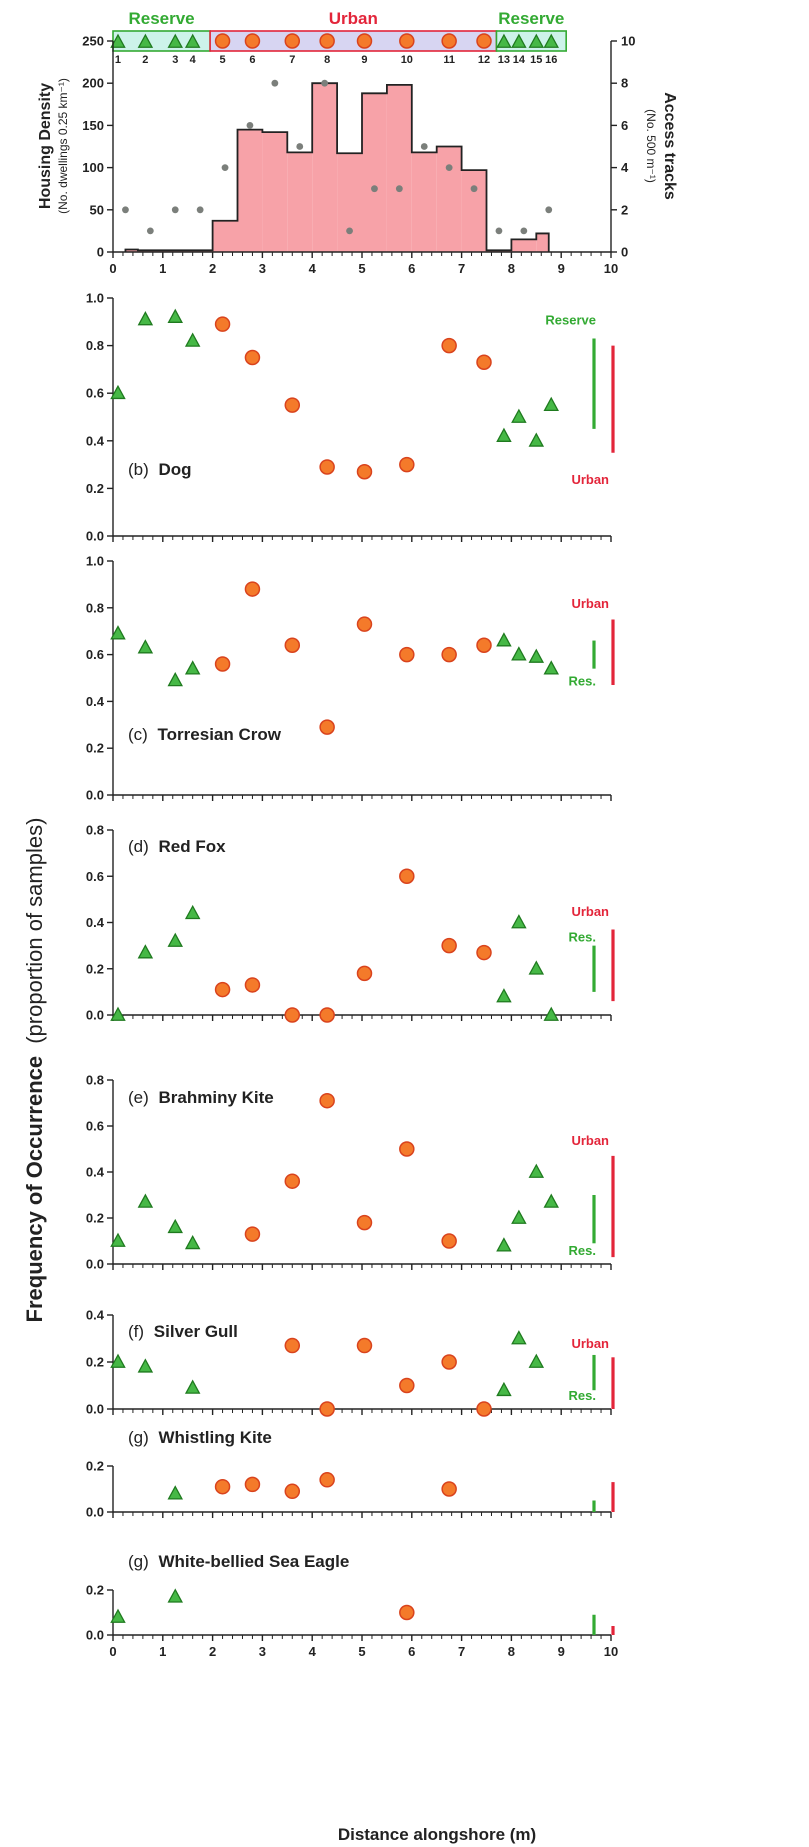 The image size is (809, 1847). I want to click on y-tick-label: 0.4, so click(95, 440).